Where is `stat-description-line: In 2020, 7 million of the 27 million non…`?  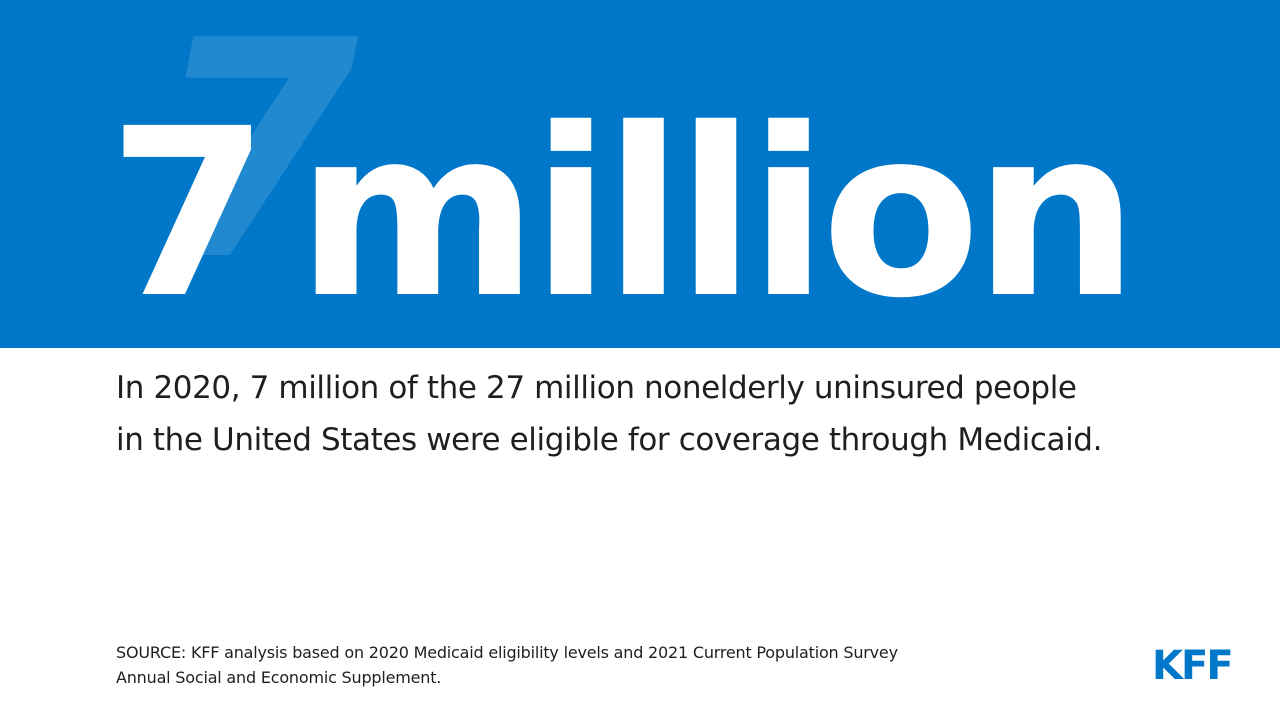 stat-description-line: In 2020, 7 million of the 27 million non… is located at coordinates (596, 388).